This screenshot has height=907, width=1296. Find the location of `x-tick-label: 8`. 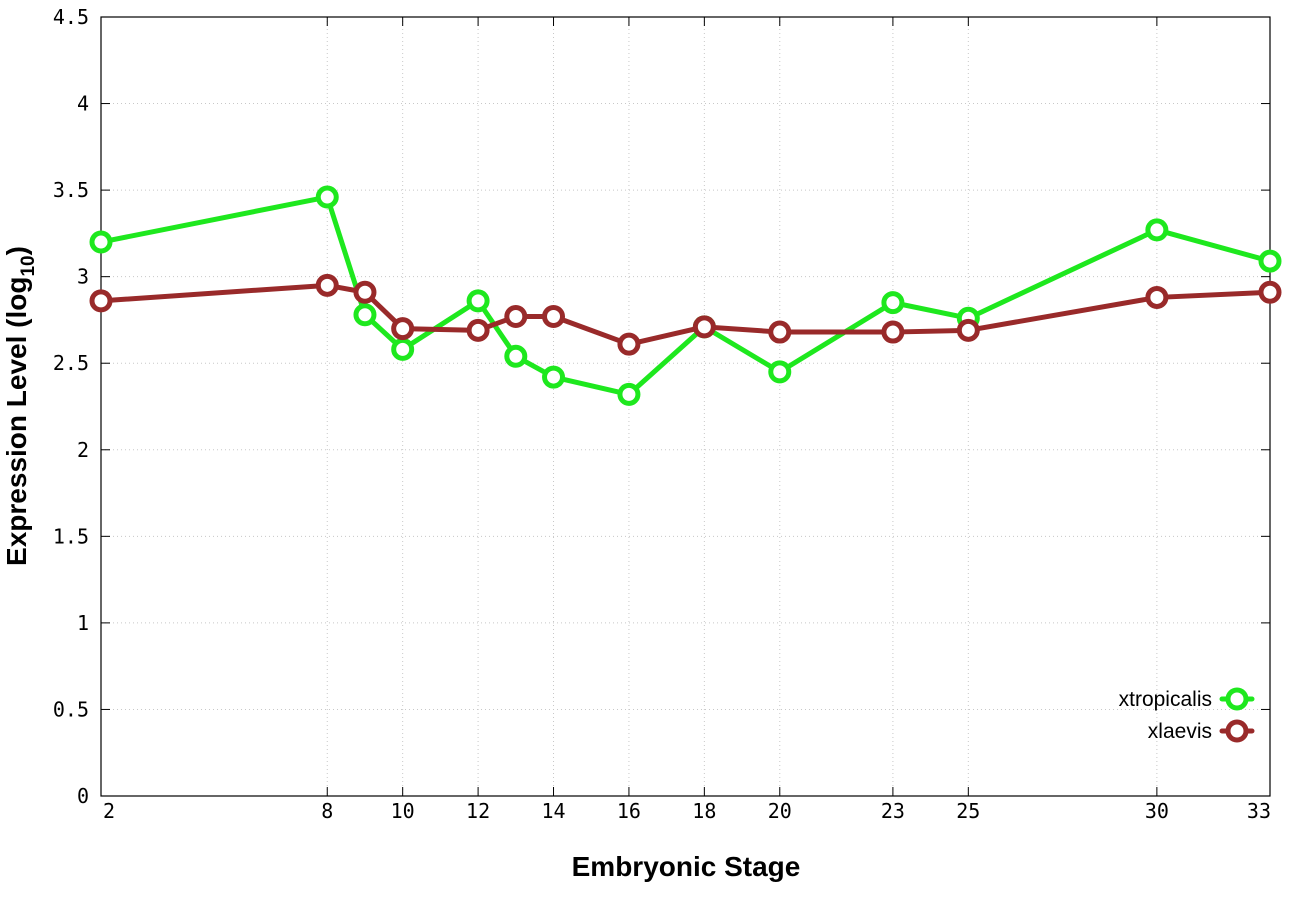

x-tick-label: 8 is located at coordinates (327, 811).